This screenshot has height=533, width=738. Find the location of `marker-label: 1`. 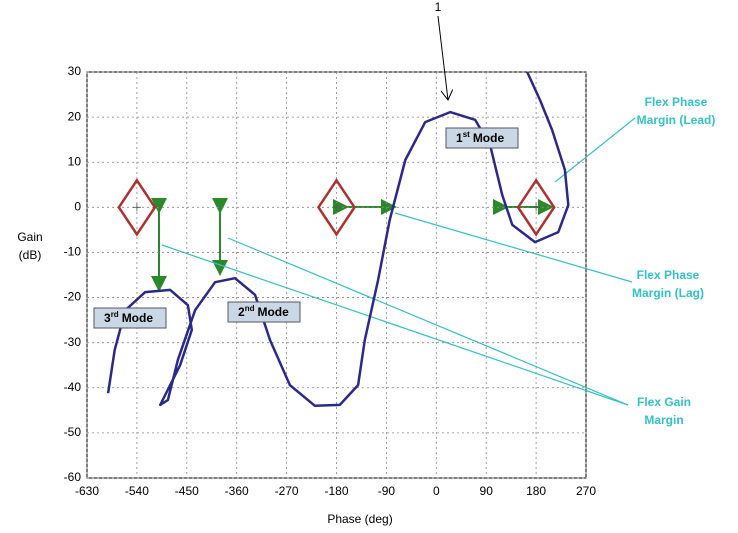

marker-label: 1 is located at coordinates (438, 7).